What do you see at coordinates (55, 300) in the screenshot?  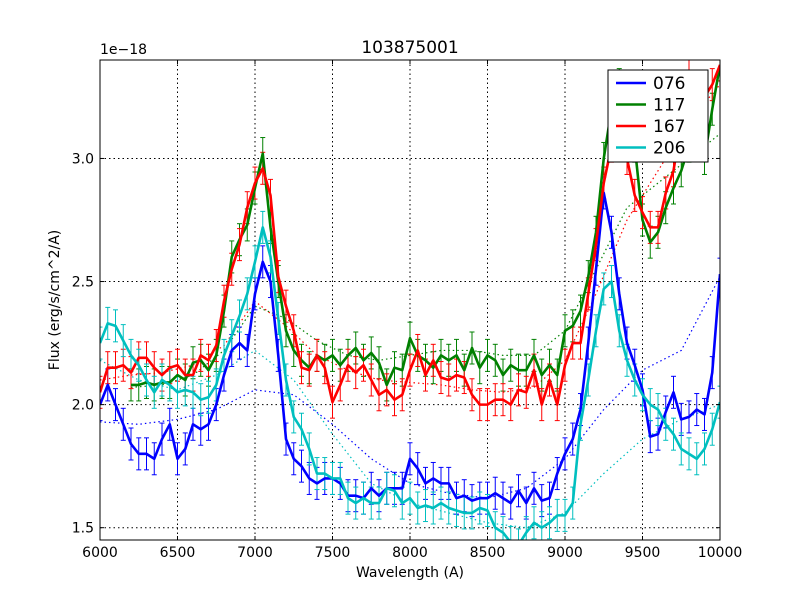 I see `y-axis-label: Flux (erg/s/cm^2/A)` at bounding box center [55, 300].